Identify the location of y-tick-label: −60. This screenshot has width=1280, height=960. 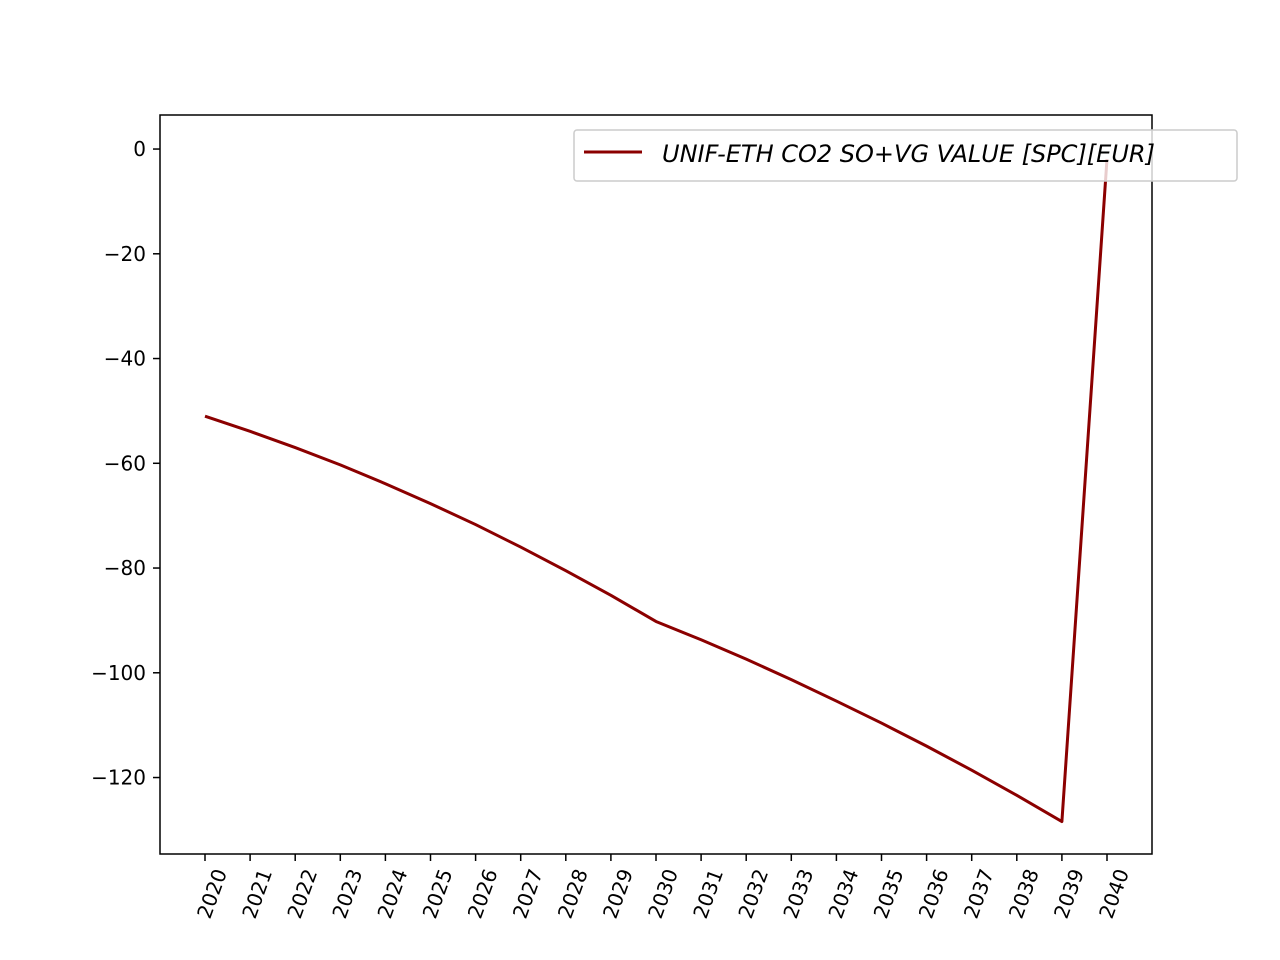
(125, 463).